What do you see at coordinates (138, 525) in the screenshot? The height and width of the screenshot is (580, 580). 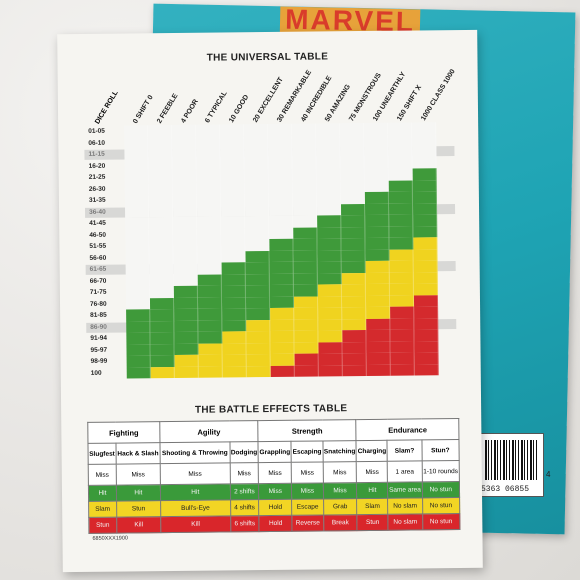 I see `effect-cell: Kill` at bounding box center [138, 525].